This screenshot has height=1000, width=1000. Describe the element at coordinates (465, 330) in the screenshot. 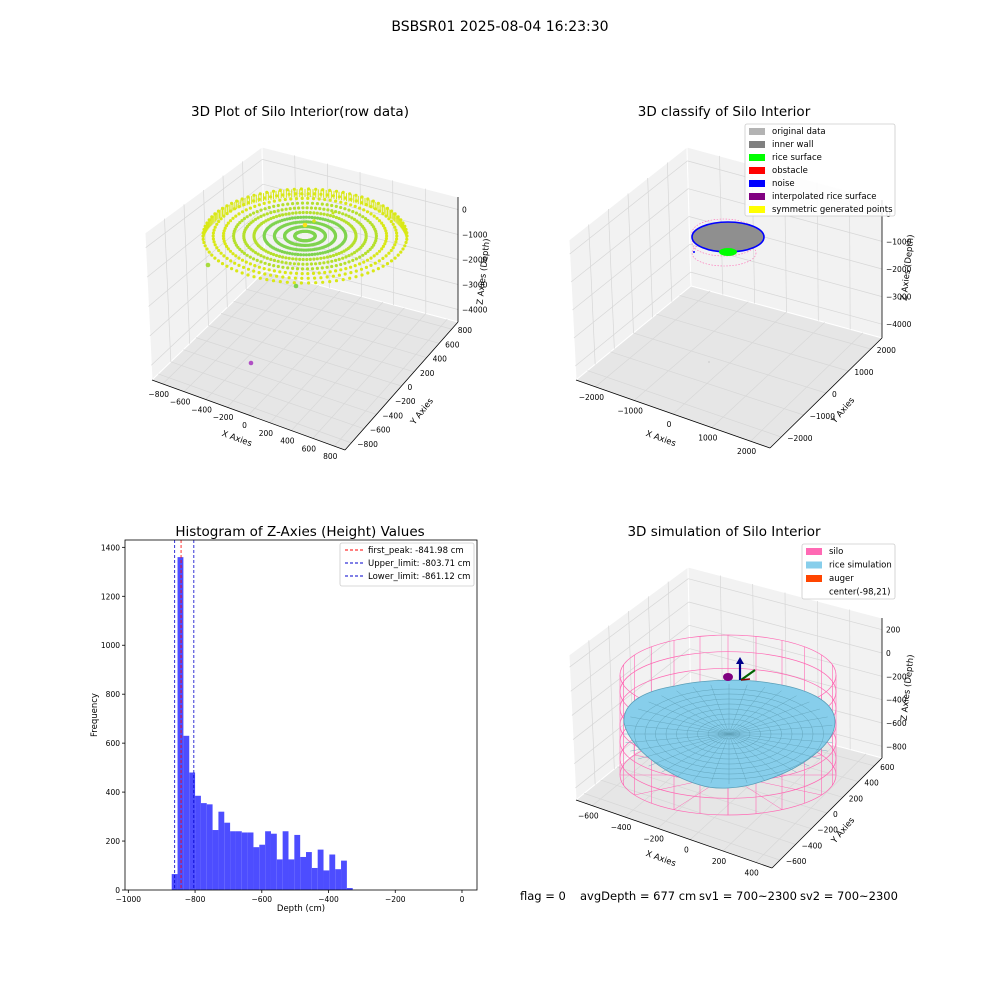

I see `raw-y-tick-label: 800` at that location.